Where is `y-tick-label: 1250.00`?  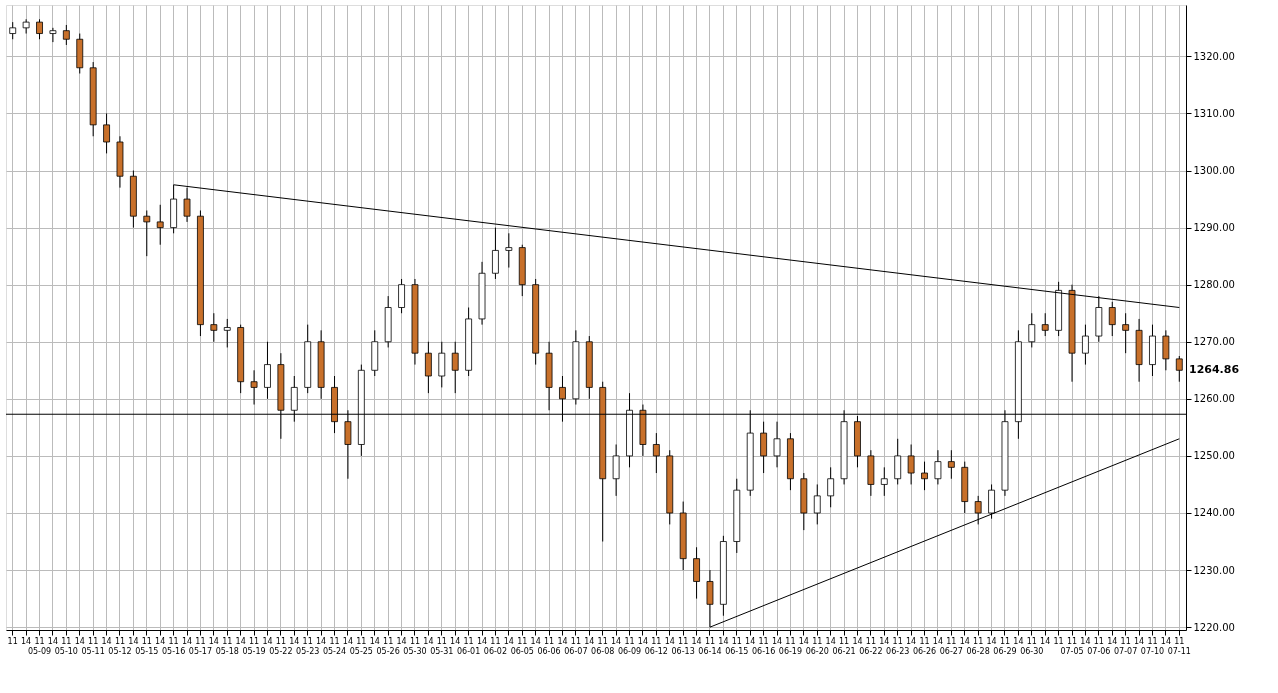 y-tick-label: 1250.00 is located at coordinates (1214, 456).